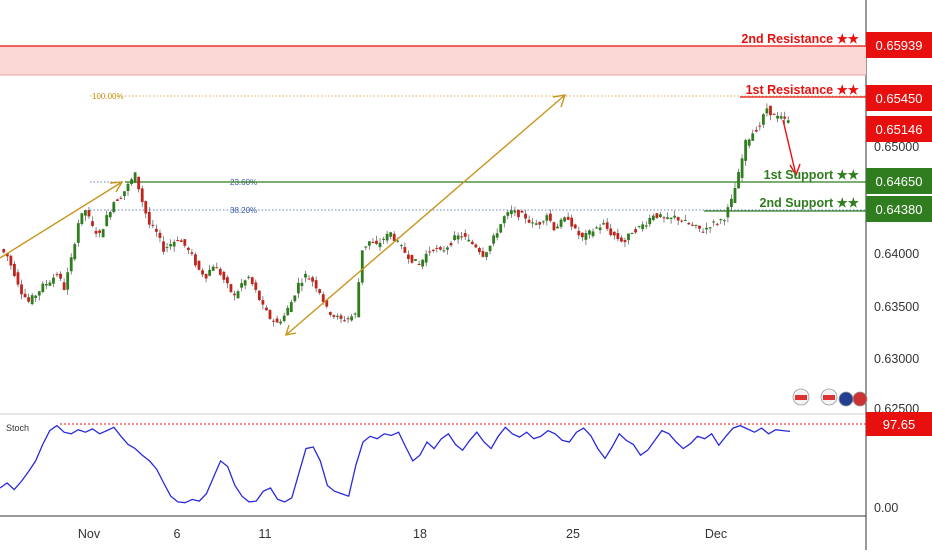 The image size is (932, 555). Describe the element at coordinates (810, 203) in the screenshot. I see `support-2-label: 2nd Support ★★` at that location.